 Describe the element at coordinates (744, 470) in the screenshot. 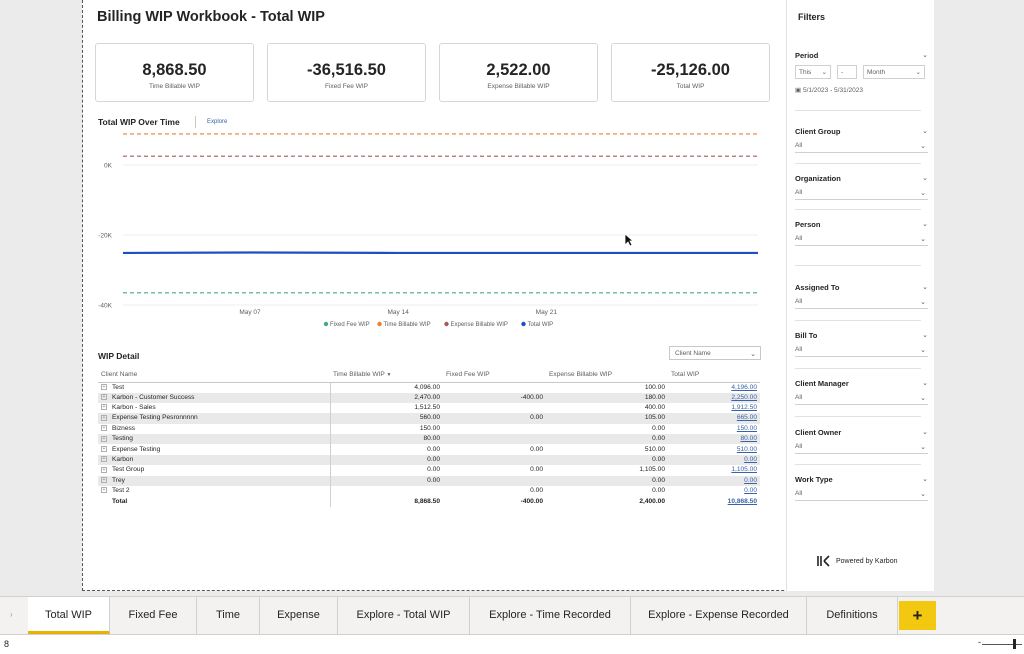

I see `cell-total-wip-link: 1,105.00` at that location.